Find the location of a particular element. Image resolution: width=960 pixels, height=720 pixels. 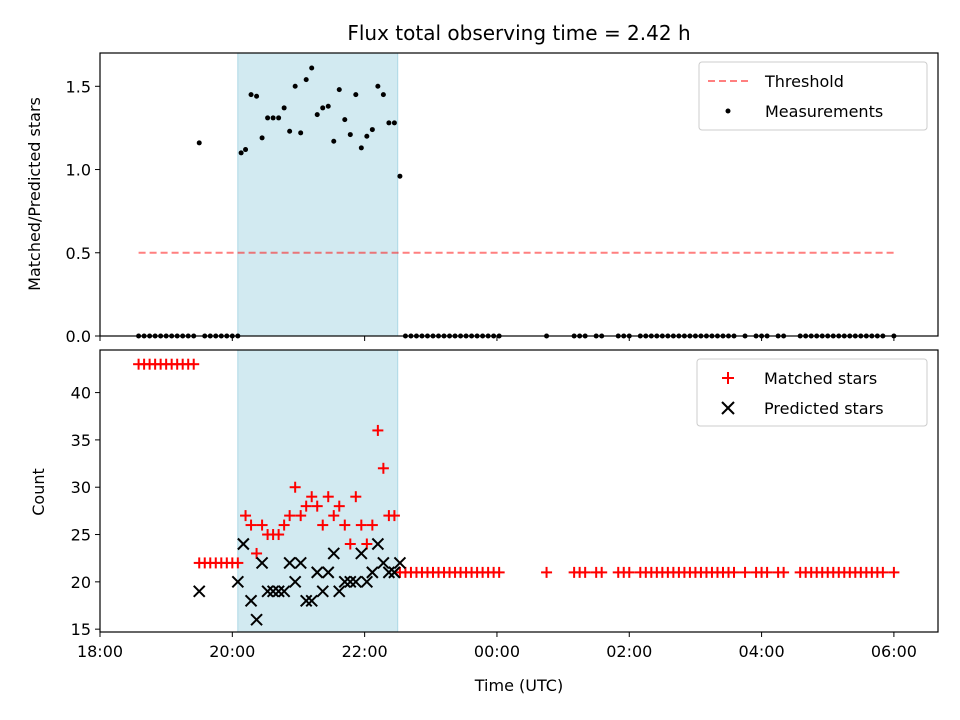

y-tick-label: 0.0 is located at coordinates (78, 336).